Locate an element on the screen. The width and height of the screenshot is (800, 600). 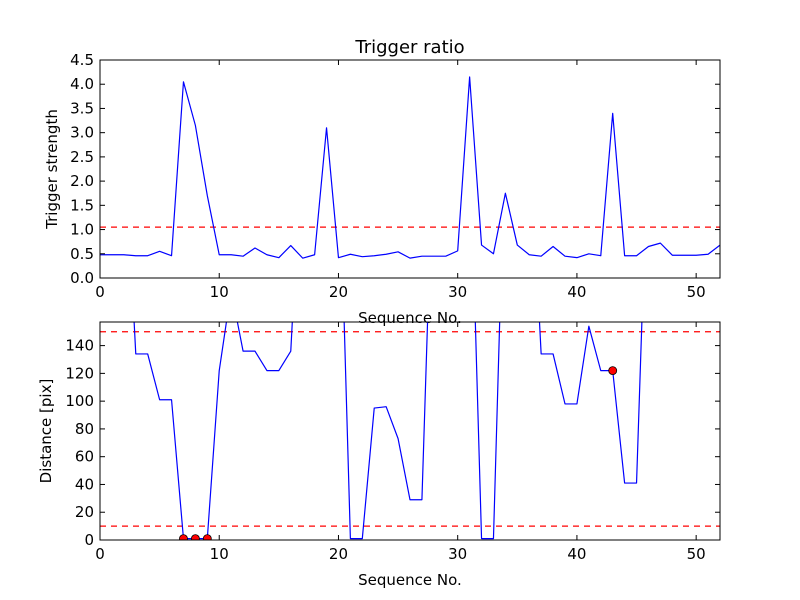
y-tick-label: 4.5 is located at coordinates (82, 60).